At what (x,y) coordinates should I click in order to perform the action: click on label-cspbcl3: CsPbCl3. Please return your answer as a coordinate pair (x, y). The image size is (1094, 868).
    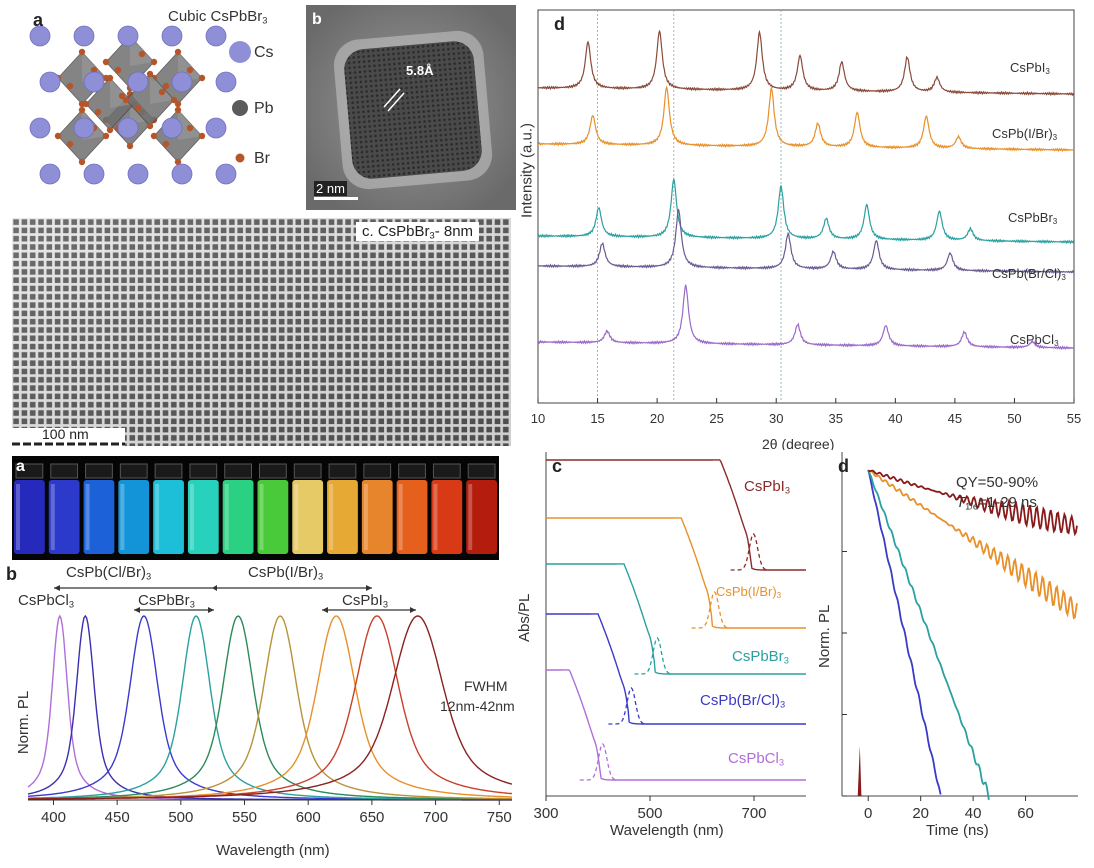
    Looking at the image, I should click on (46, 600).